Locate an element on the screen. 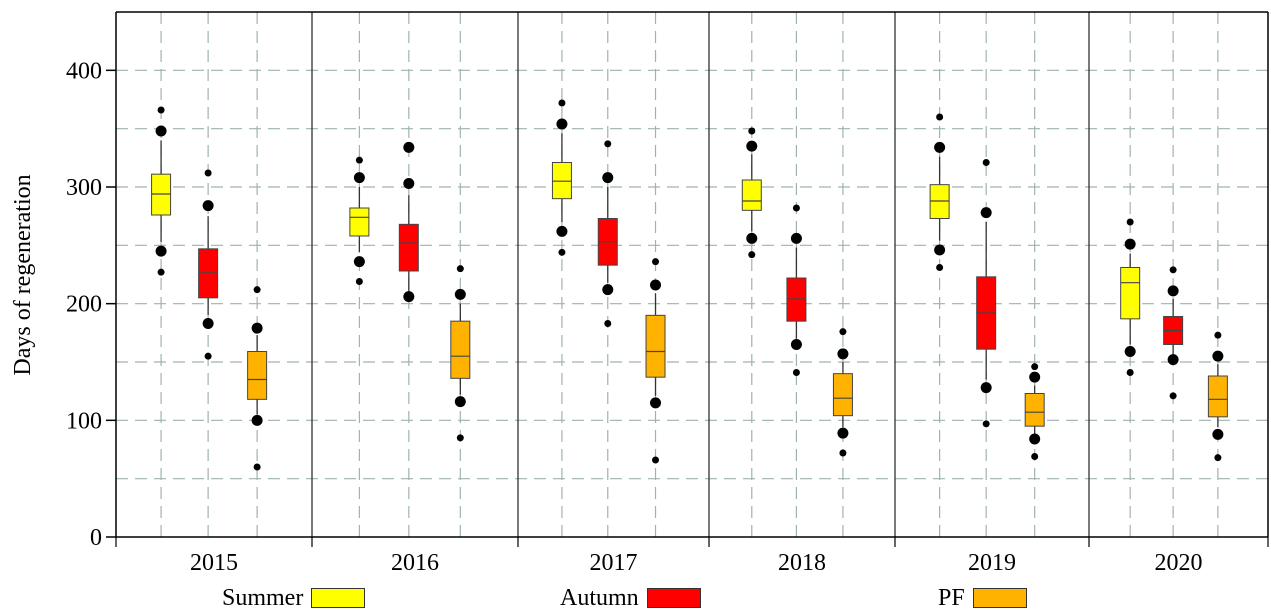 This screenshot has height=615, width=1271. x-tick-label: 2018 is located at coordinates (802, 563).